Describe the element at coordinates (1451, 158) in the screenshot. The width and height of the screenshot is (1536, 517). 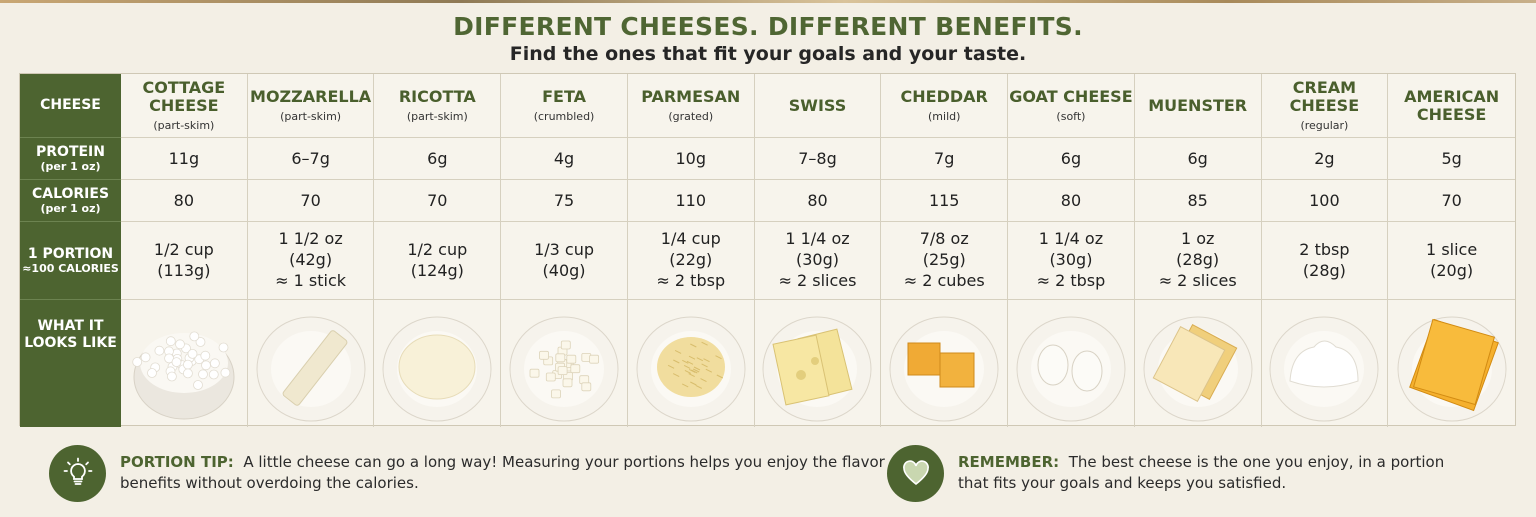
I see `protein-value: 5g` at that location.